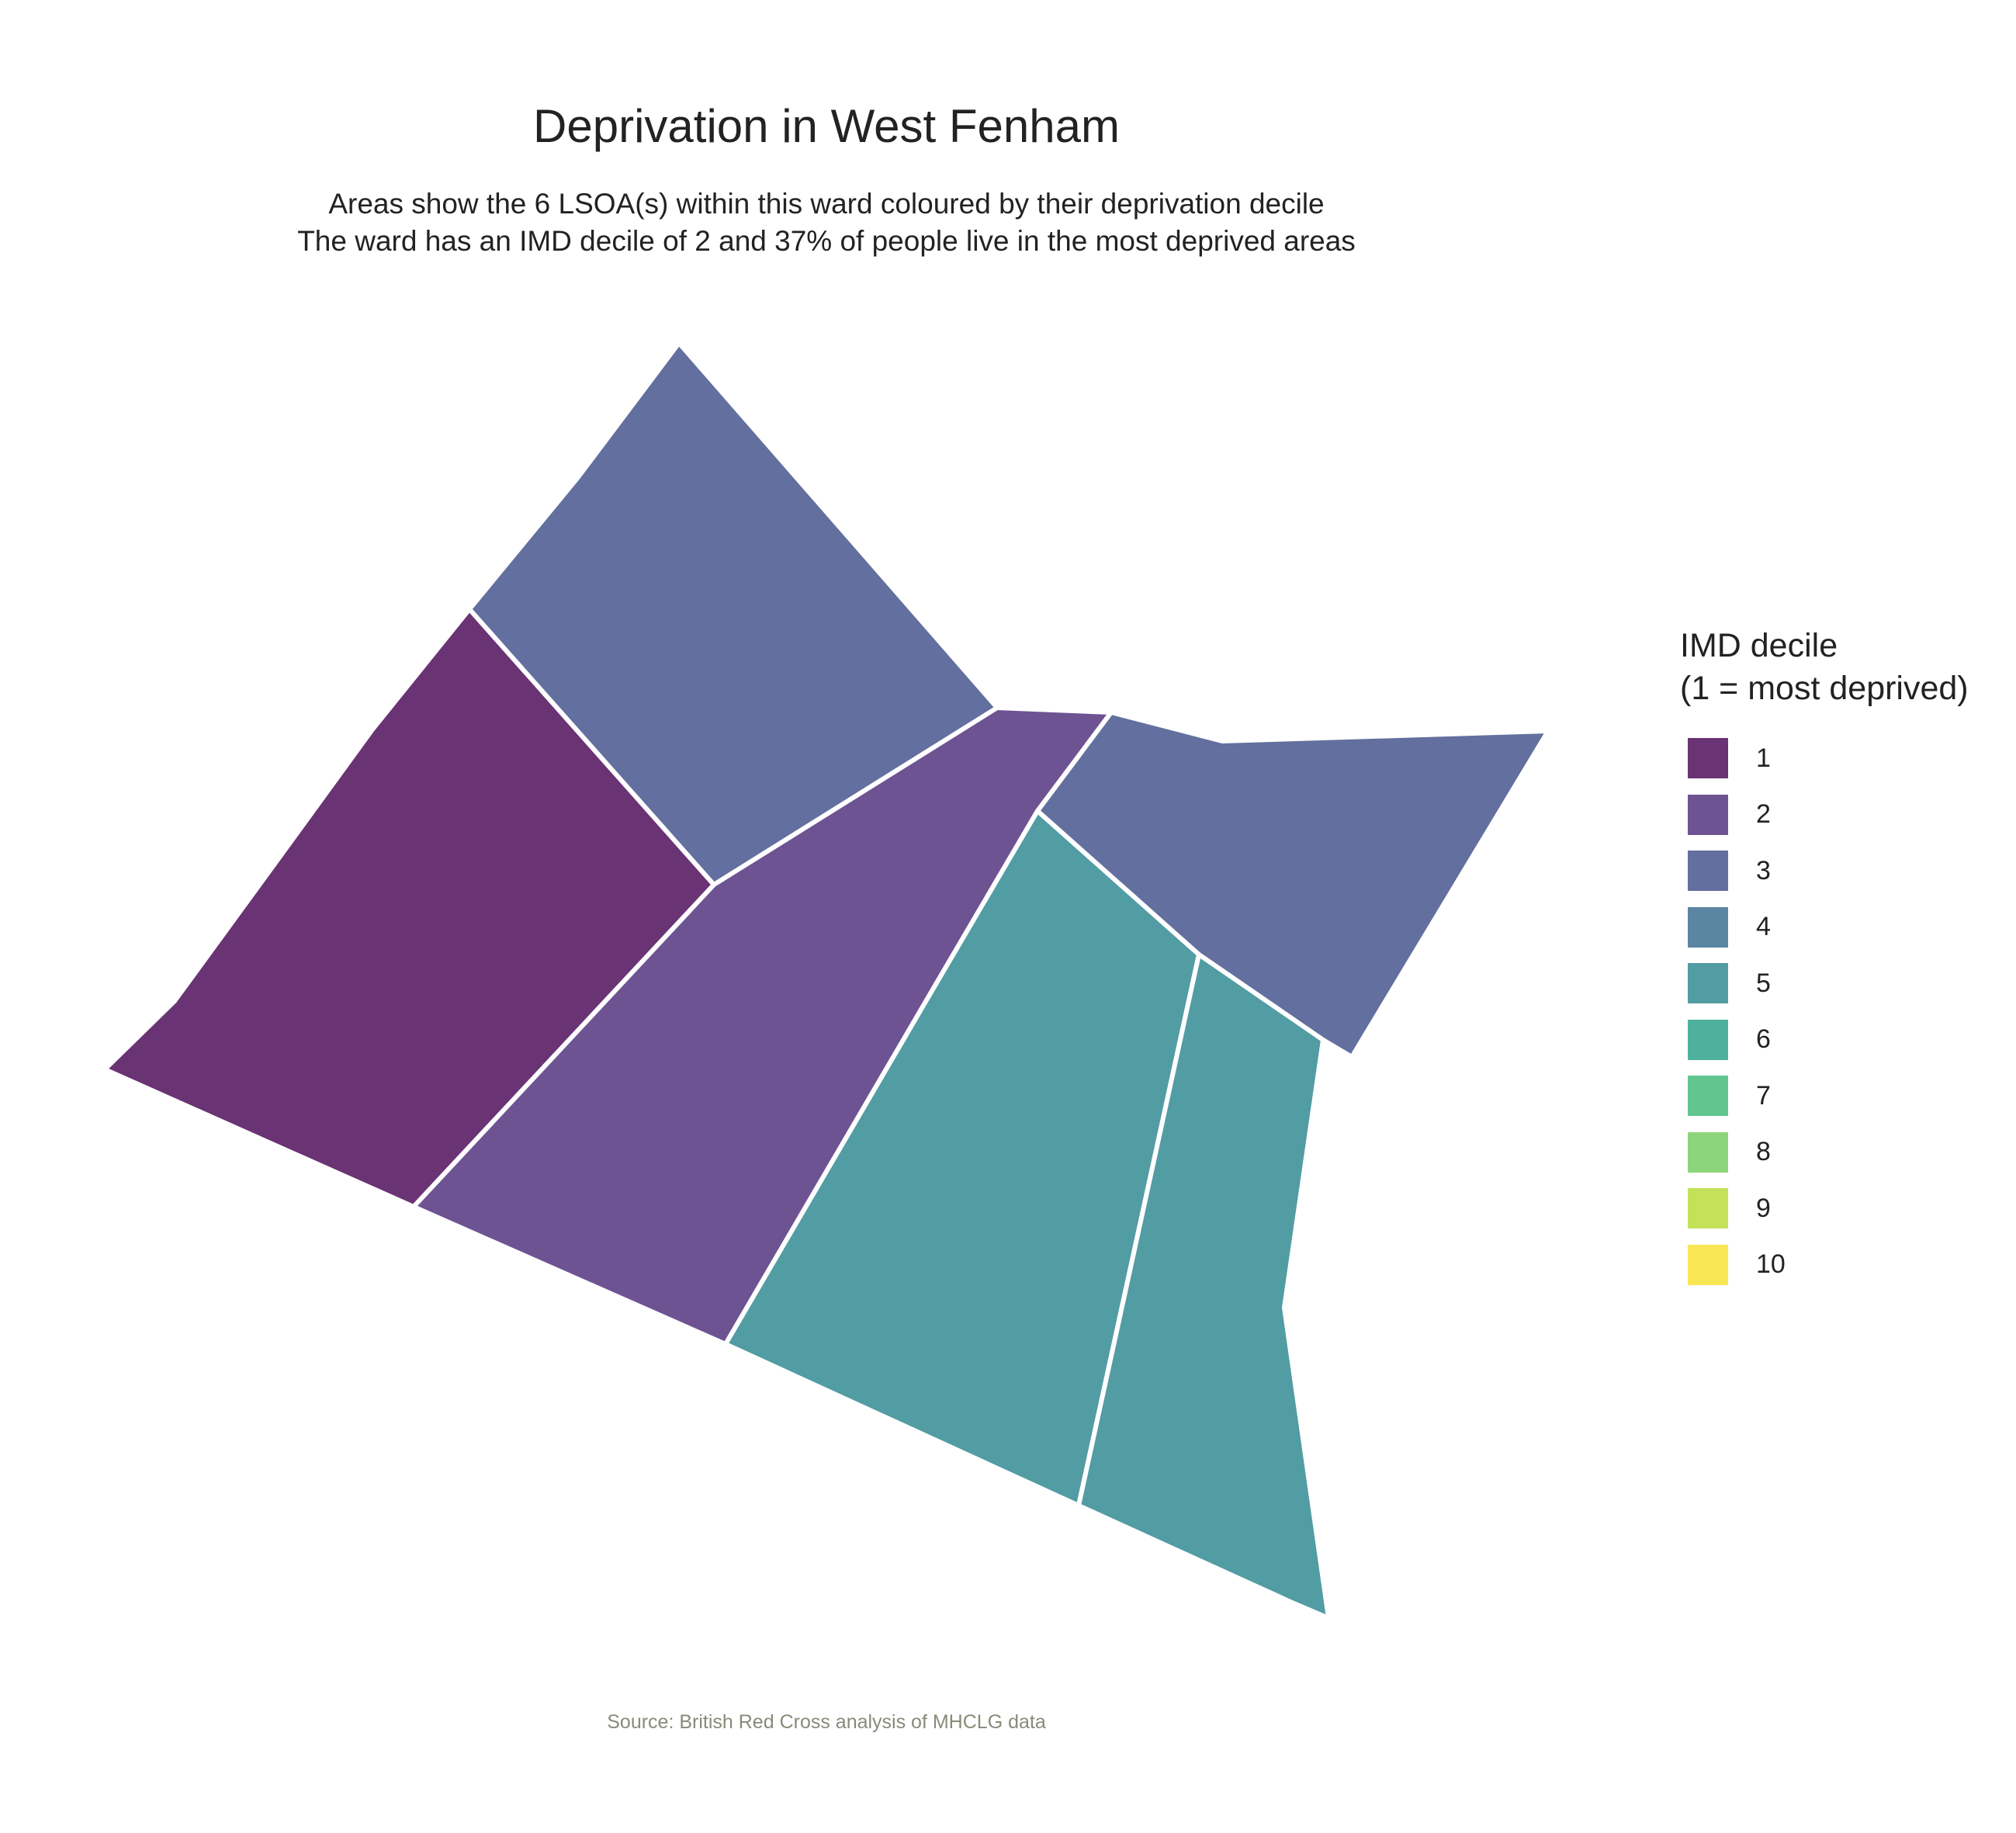 The image size is (2016, 1833). I want to click on legend-label: 4, so click(1764, 927).